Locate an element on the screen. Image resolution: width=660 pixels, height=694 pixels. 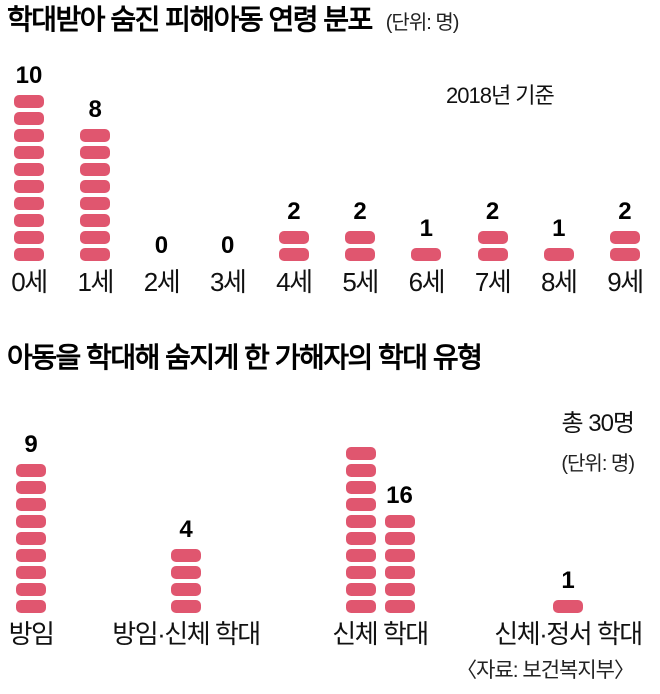
block-stack is located at coordinates (360, 530).